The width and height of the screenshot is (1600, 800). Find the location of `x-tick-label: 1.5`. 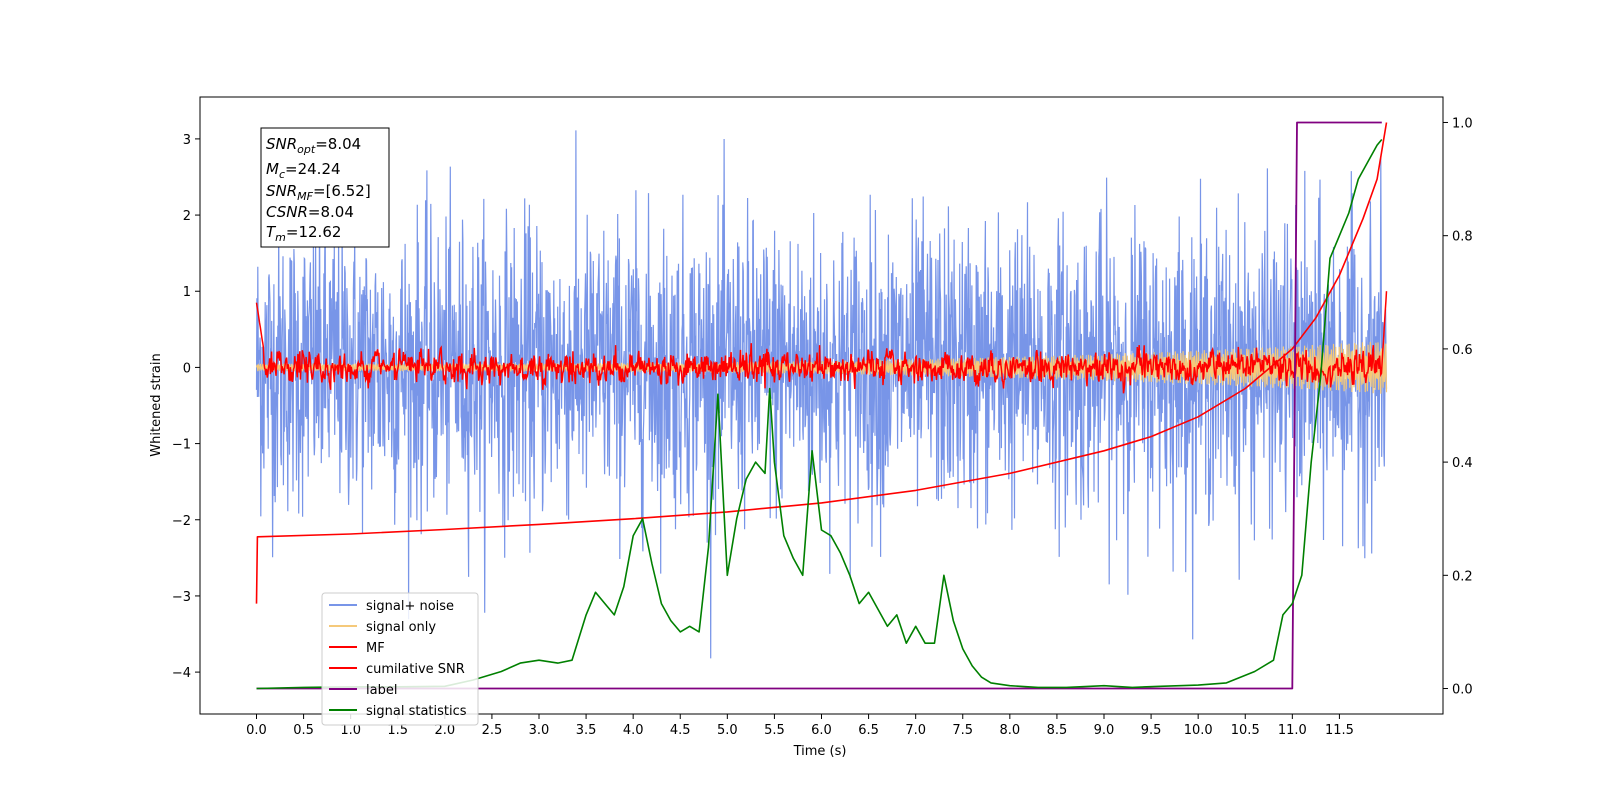

x-tick-label: 1.5 is located at coordinates (397, 730).